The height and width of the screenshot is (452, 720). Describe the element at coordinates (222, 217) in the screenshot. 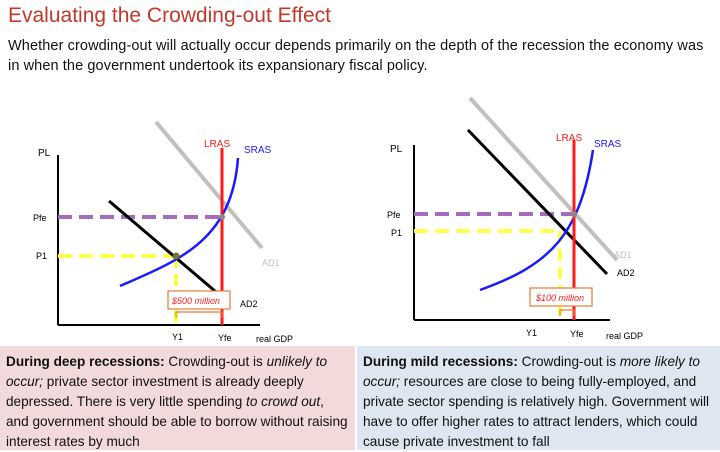

I see `left-pfe-point` at that location.